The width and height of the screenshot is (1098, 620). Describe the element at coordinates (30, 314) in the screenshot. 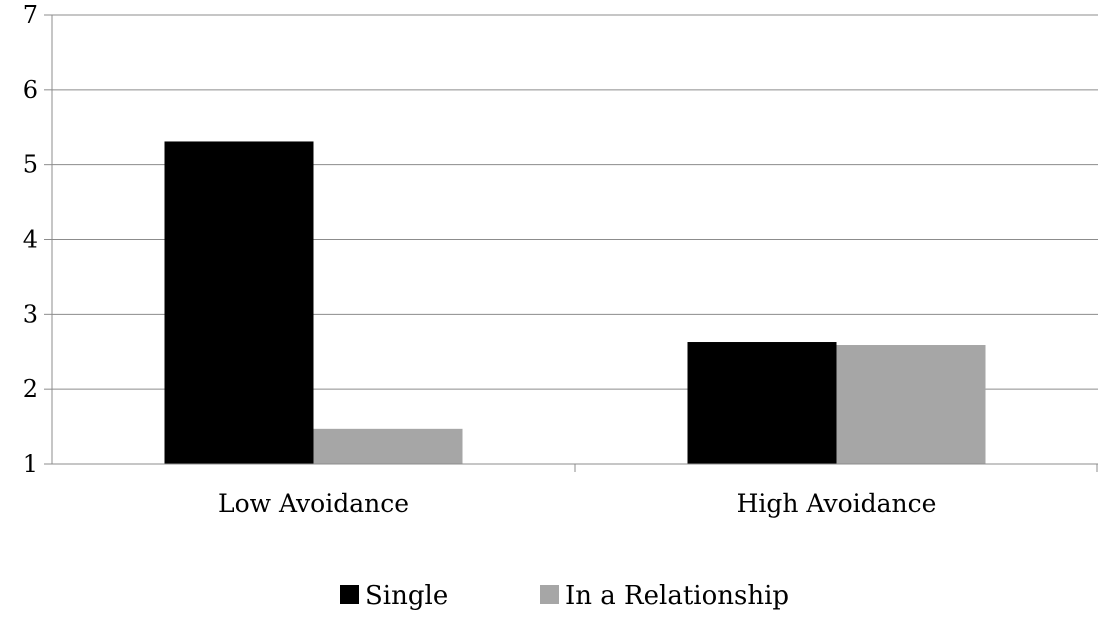

I see `y-tick-label: 3` at that location.